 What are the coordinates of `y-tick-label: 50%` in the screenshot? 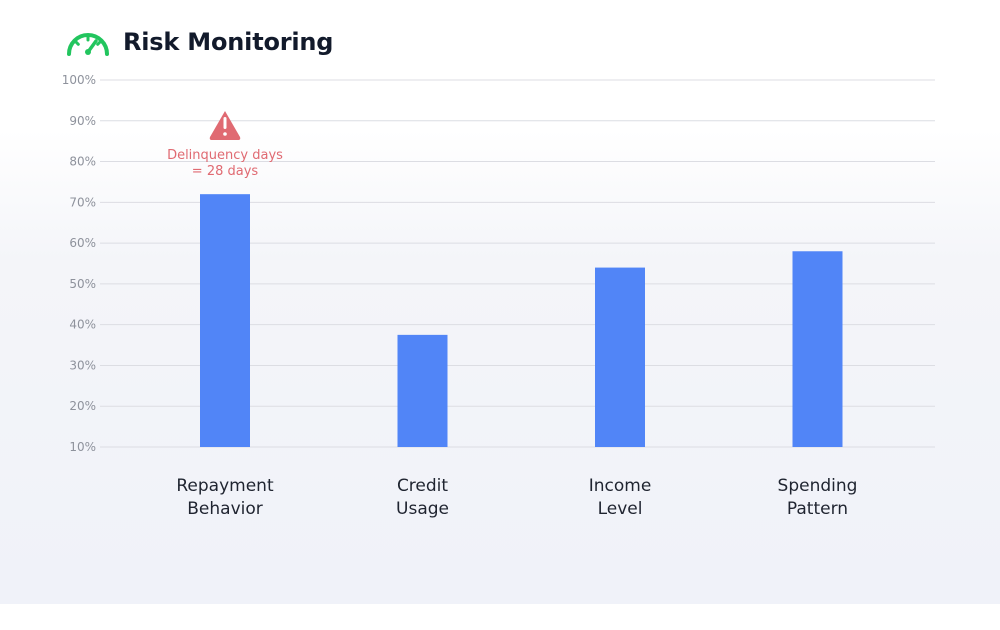 It's located at (82, 284).